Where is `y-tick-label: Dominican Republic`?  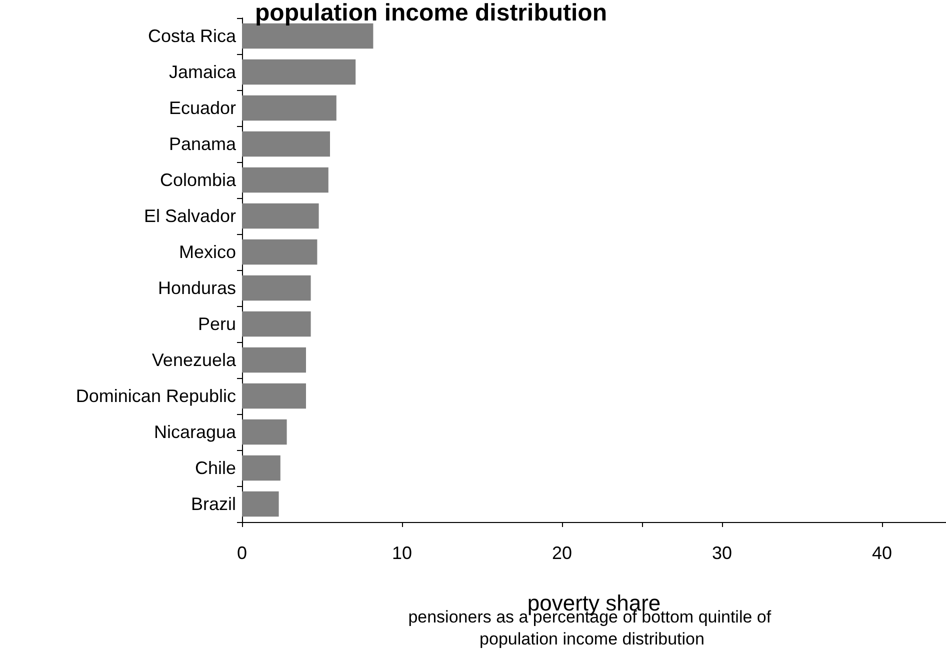 y-tick-label: Dominican Republic is located at coordinates (156, 396).